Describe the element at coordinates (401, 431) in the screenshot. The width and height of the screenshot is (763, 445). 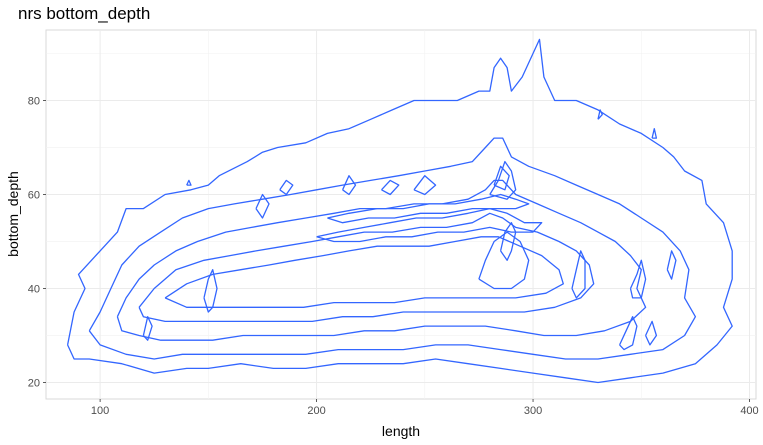
I see `x-axis-title: length` at that location.